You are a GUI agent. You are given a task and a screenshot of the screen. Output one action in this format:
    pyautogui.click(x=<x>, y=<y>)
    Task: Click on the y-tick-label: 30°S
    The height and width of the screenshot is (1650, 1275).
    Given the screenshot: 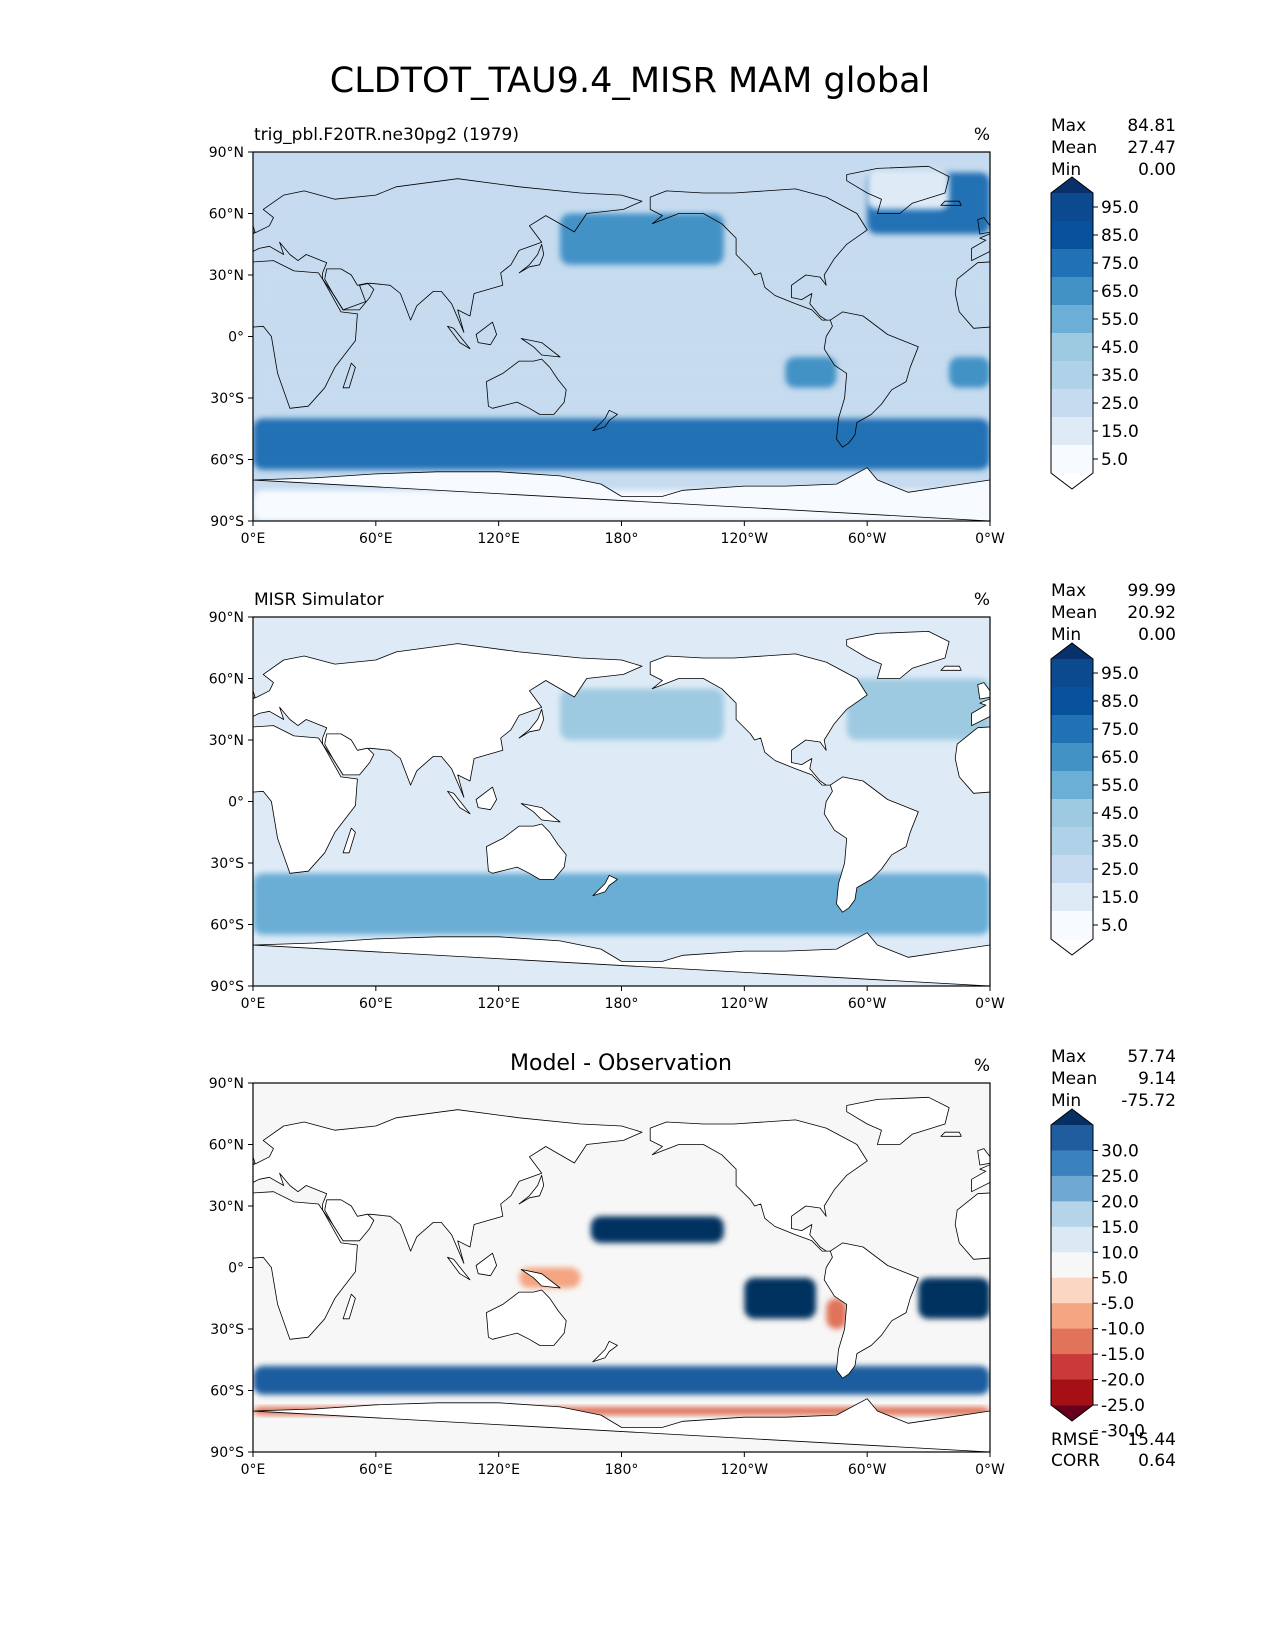 What is the action you would take?
    pyautogui.click(x=227, y=864)
    